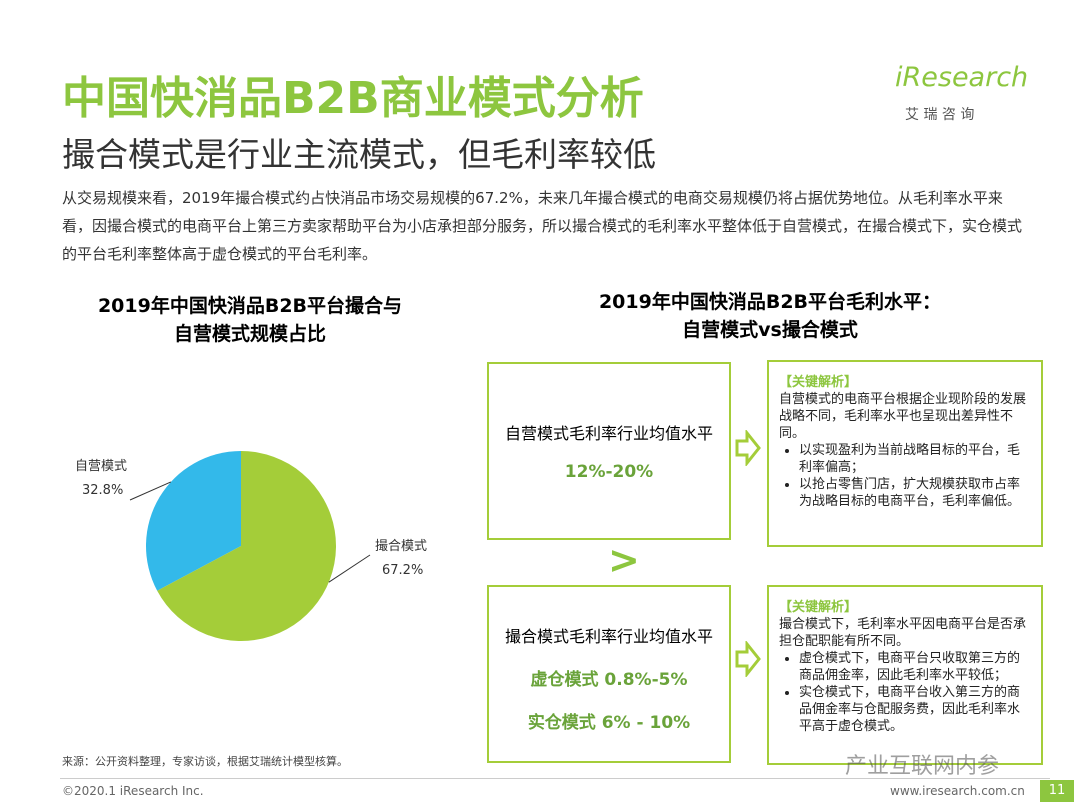  I want to click on comparison-title: 2019年中国快消品B2B平台毛利水平： 自营模式vs撮合模式, so click(770, 316).